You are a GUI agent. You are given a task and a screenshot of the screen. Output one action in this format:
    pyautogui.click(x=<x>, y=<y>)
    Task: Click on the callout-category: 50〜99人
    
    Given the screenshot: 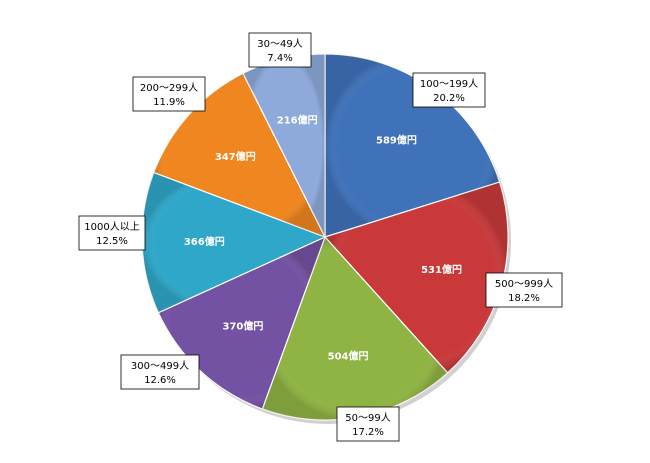 What is the action you would take?
    pyautogui.click(x=367, y=418)
    